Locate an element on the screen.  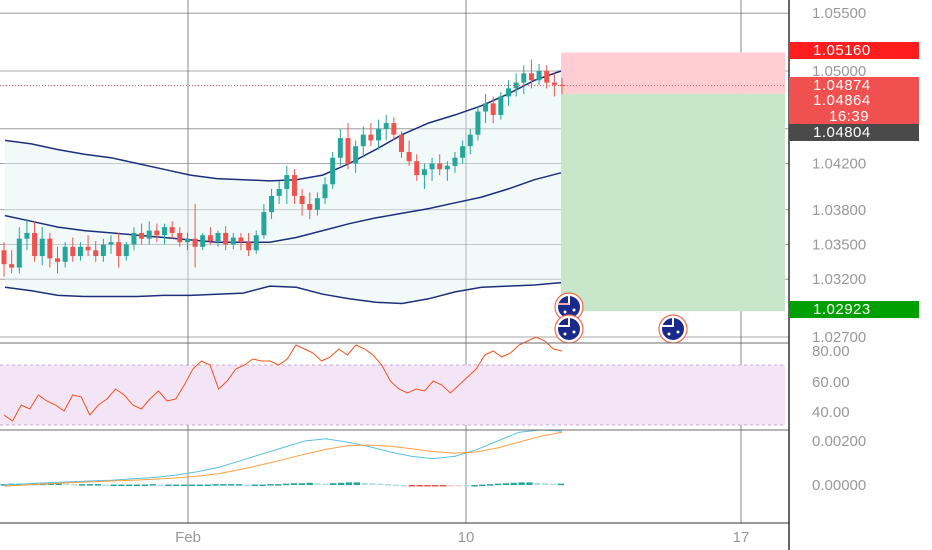
economic-events is located at coordinates (621, 318).